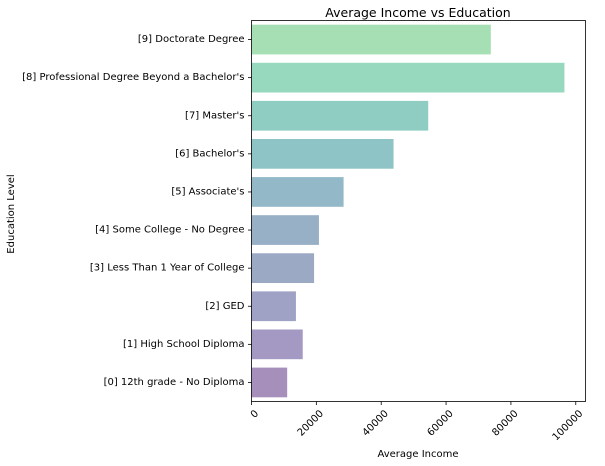  I want to click on y-tick-label-2: [7] Master's, so click(214, 115).